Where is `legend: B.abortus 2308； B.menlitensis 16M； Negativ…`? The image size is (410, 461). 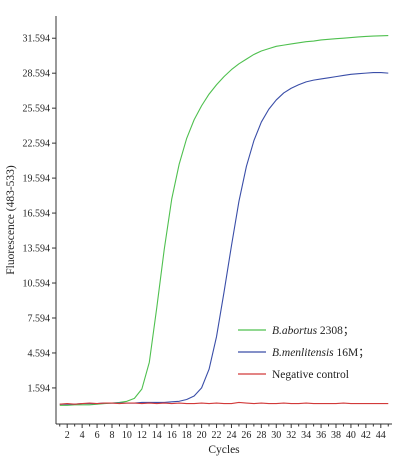 legend: B.abortus 2308； B.menlitensis 16M； Negativ… is located at coordinates (304, 353).